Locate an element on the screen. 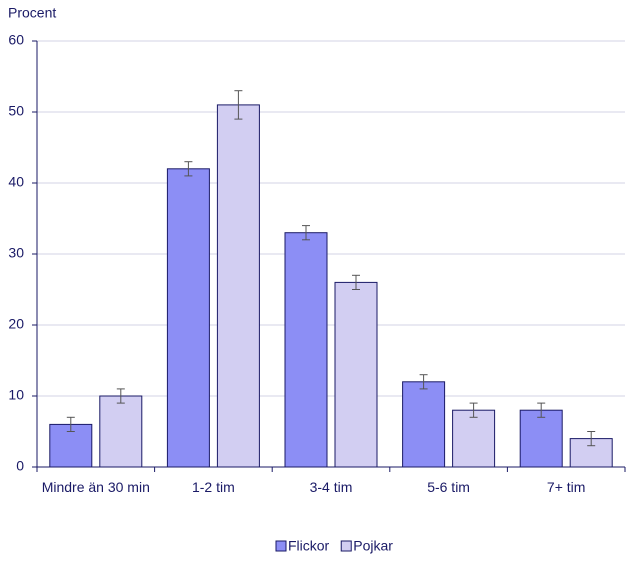  y-tick-label: 0 is located at coordinates (20, 466).